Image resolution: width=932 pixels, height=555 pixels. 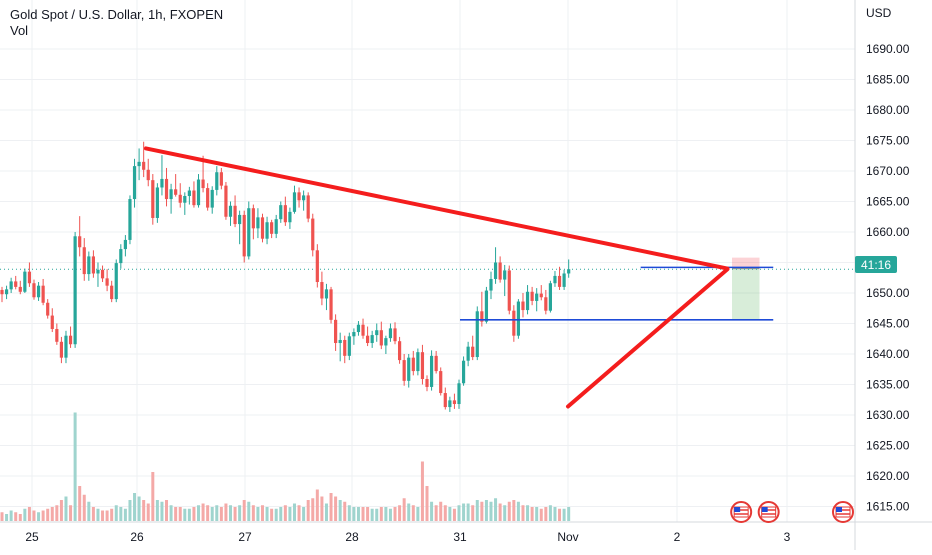 What do you see at coordinates (888, 141) in the screenshot?
I see `price-tick-label: 1675.00` at bounding box center [888, 141].